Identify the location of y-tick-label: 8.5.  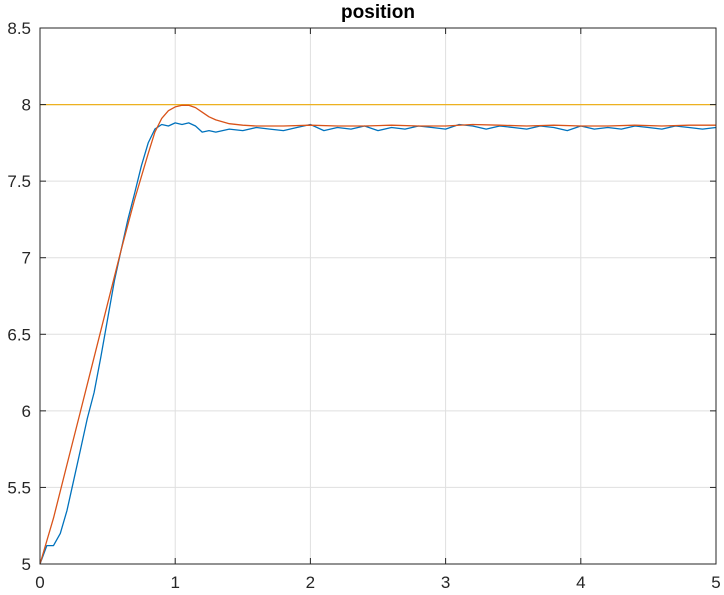
(19, 28).